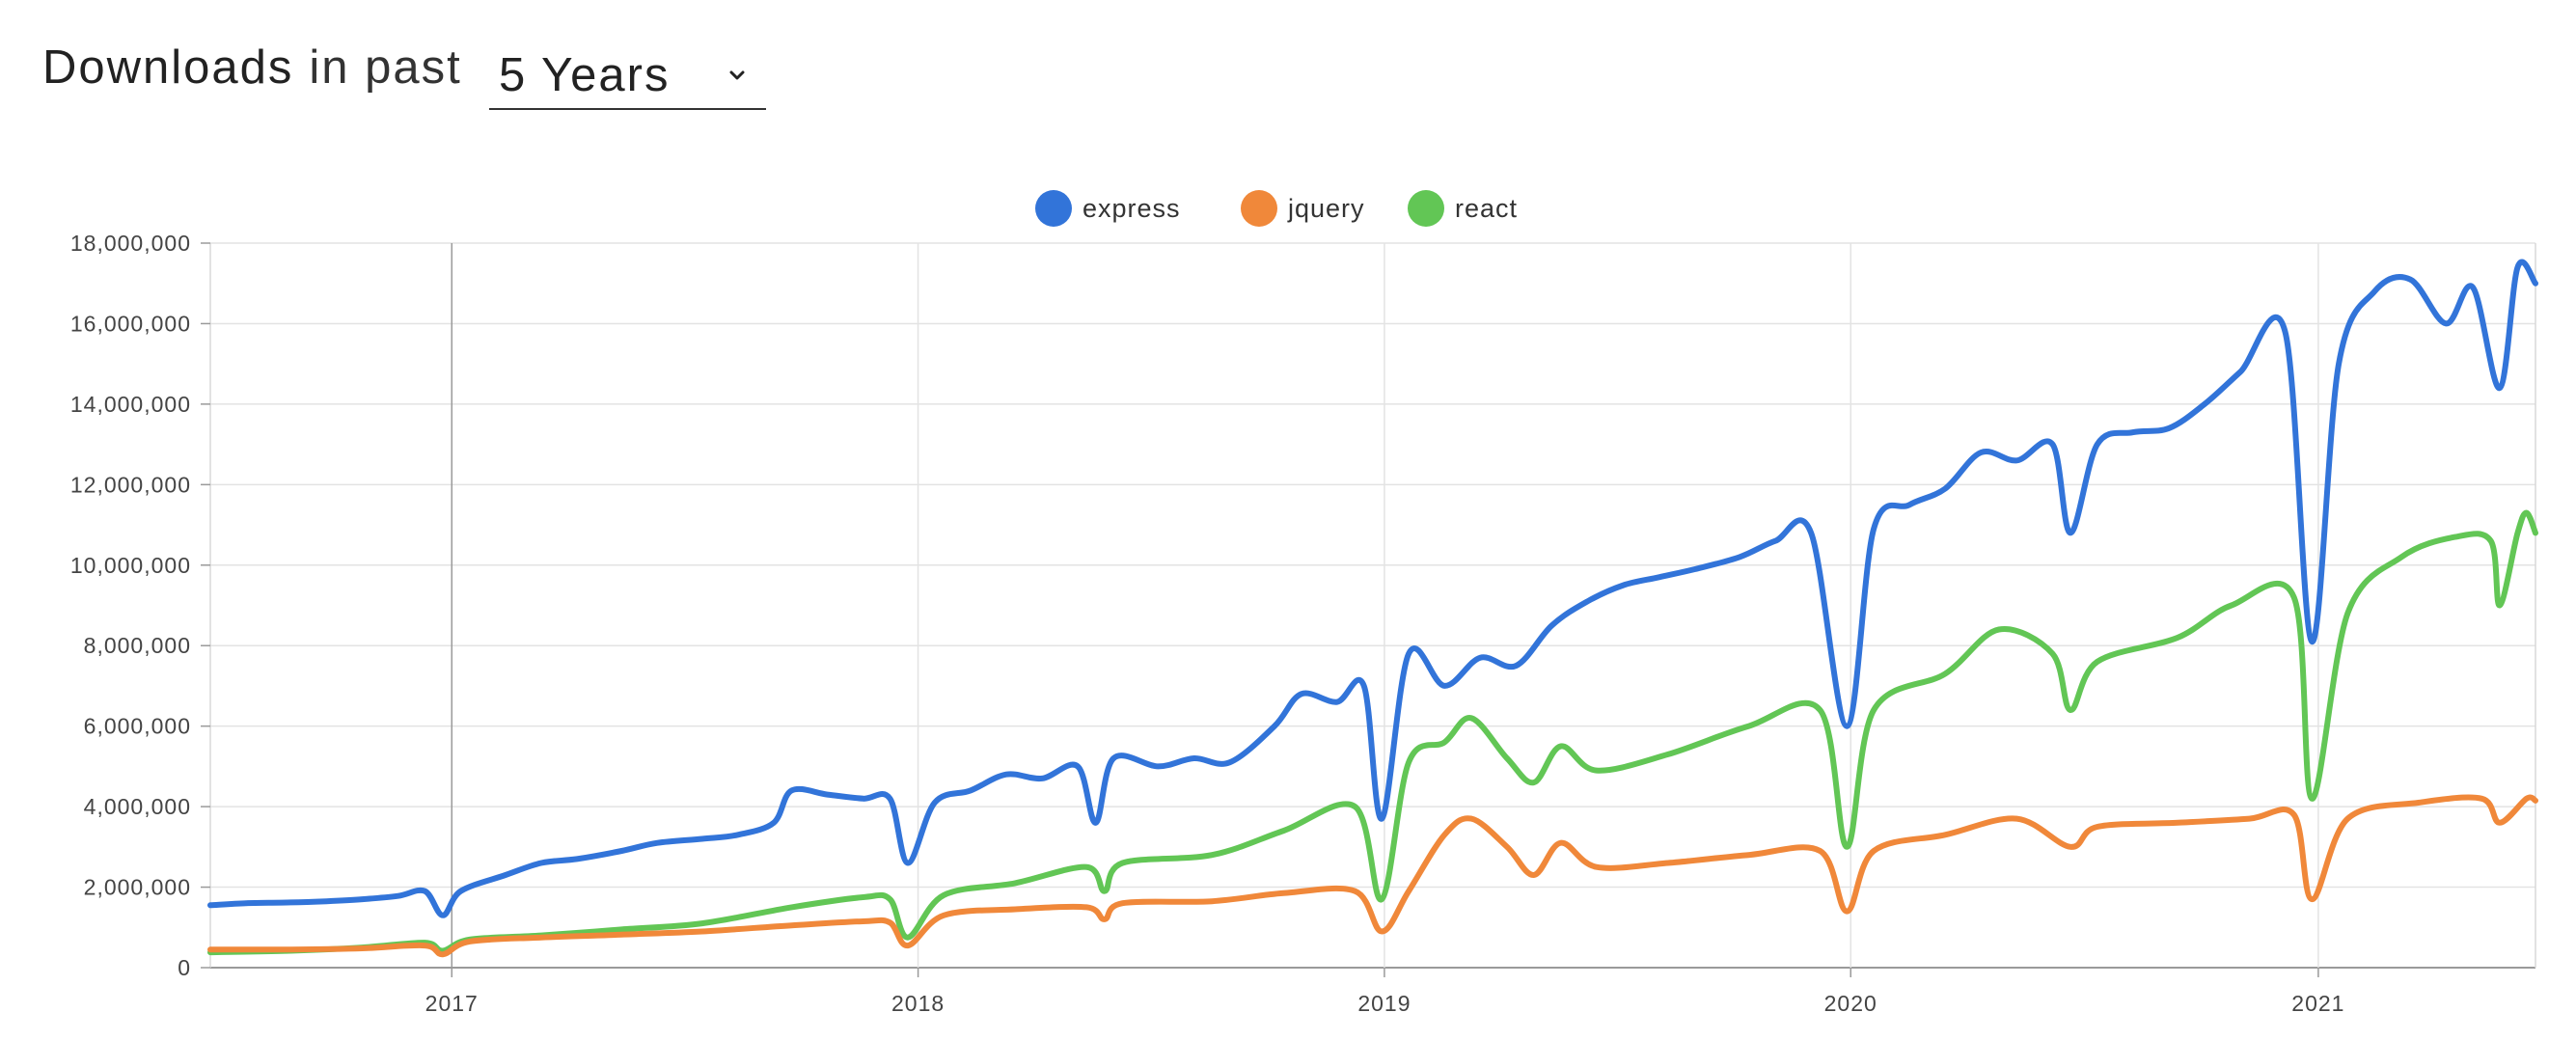 The image size is (2576, 1040). I want to click on legend-label: react, so click(1486, 209).